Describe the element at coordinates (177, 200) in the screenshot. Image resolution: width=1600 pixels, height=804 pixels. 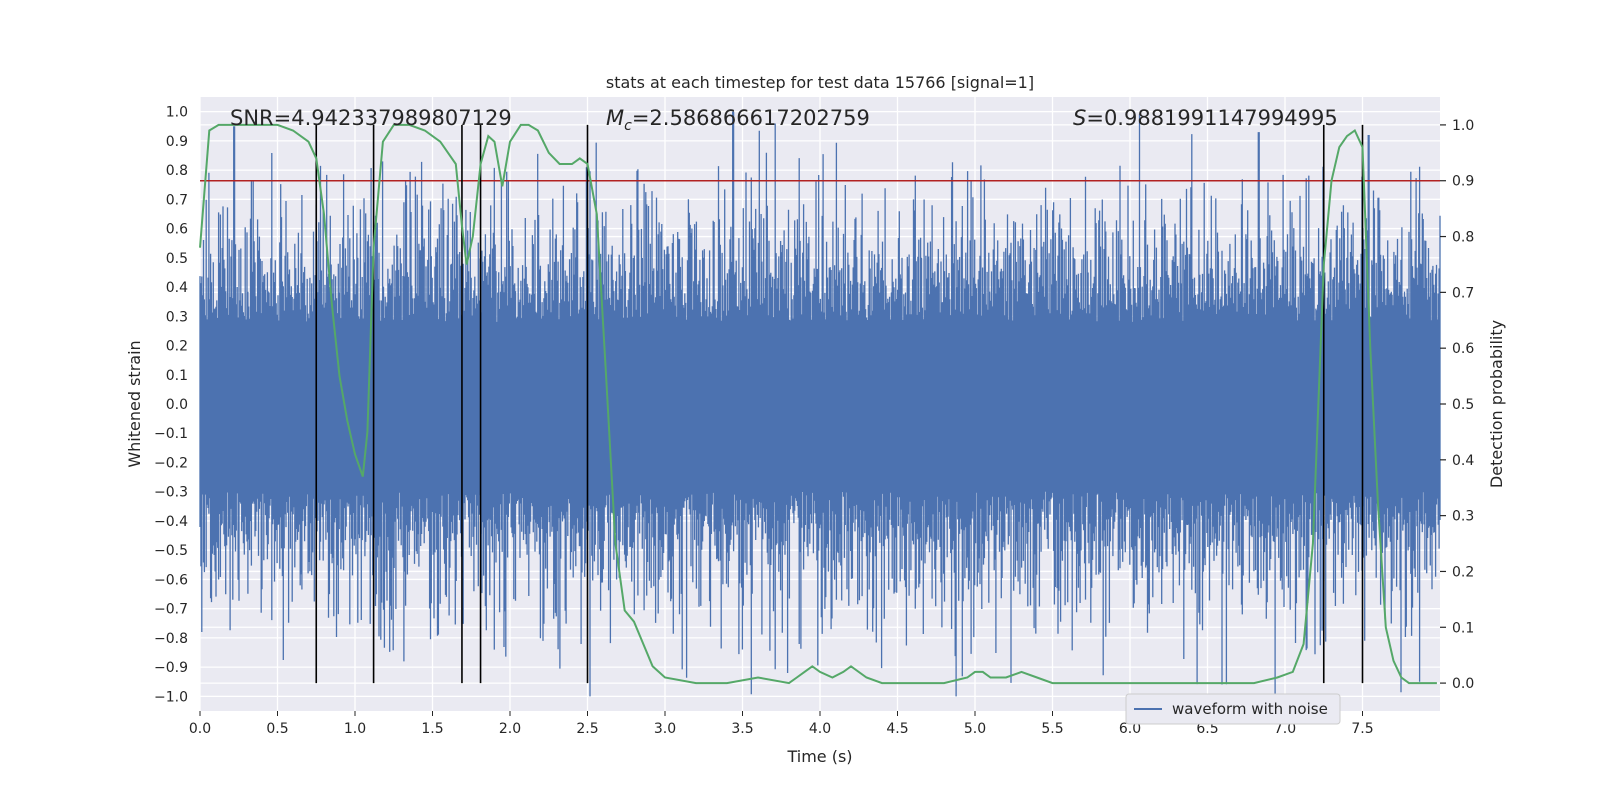
I see `left-tick-label: 0.7` at that location.